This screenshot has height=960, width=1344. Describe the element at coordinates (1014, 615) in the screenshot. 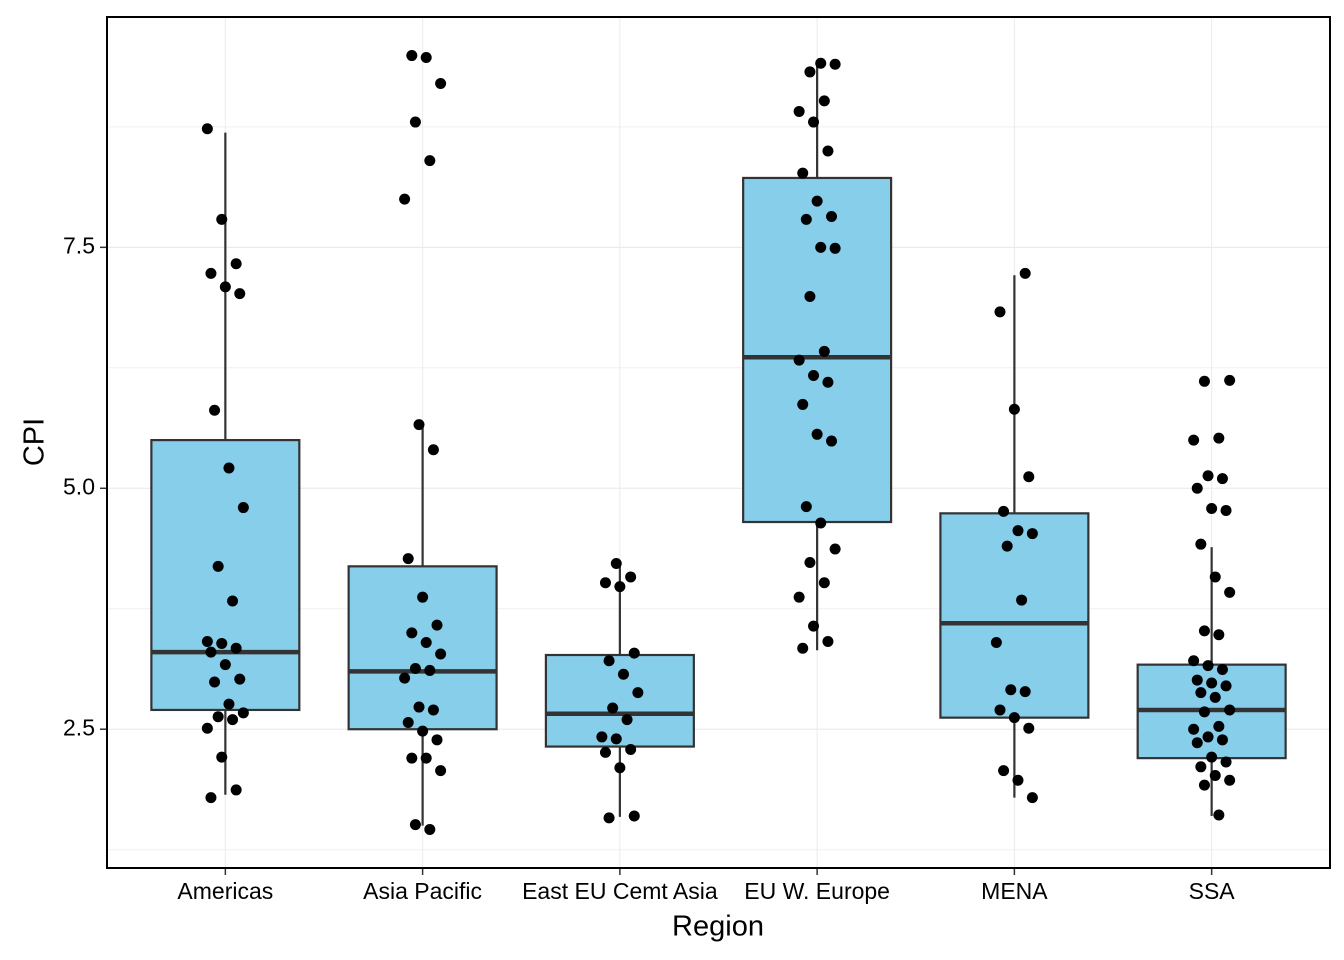

I see `box` at that location.